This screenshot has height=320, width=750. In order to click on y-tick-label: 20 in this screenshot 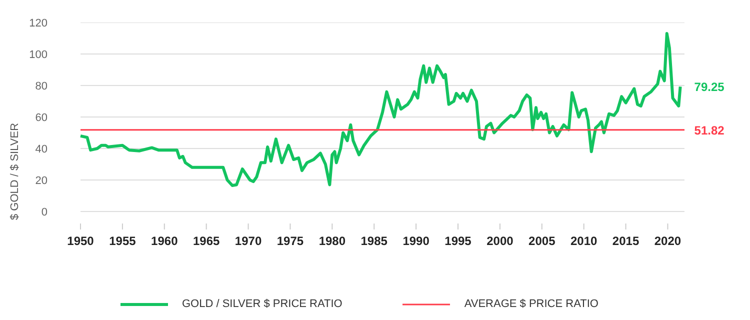, I will do `click(41, 181)`.